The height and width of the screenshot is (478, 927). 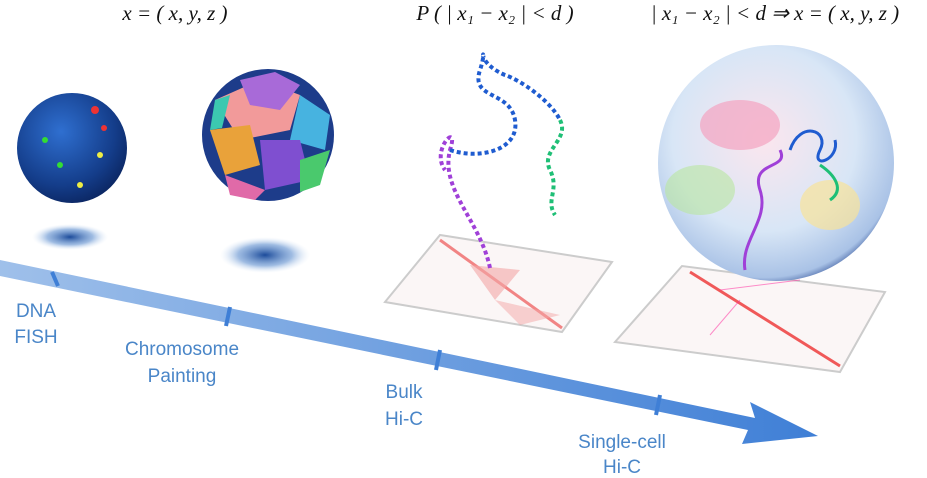 I want to click on method-label: Bulk Hi-C, so click(x=404, y=406).